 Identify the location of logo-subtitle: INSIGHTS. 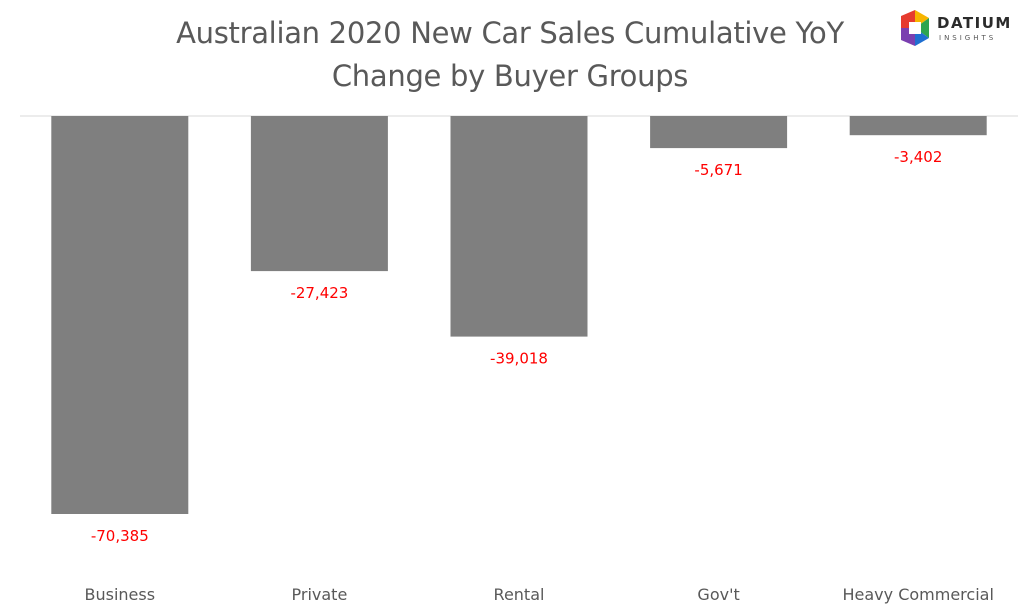
(968, 38).